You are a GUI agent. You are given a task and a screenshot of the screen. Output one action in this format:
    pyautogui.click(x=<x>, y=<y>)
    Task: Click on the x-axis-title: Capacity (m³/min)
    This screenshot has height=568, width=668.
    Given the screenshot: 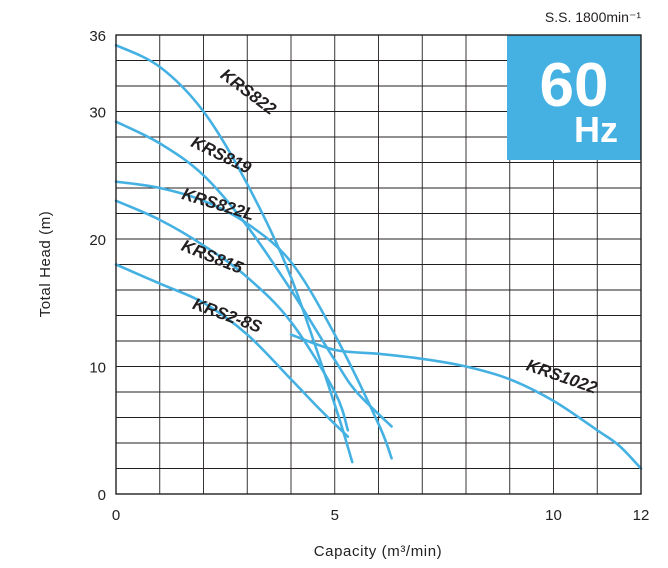 What is the action you would take?
    pyautogui.click(x=378, y=551)
    